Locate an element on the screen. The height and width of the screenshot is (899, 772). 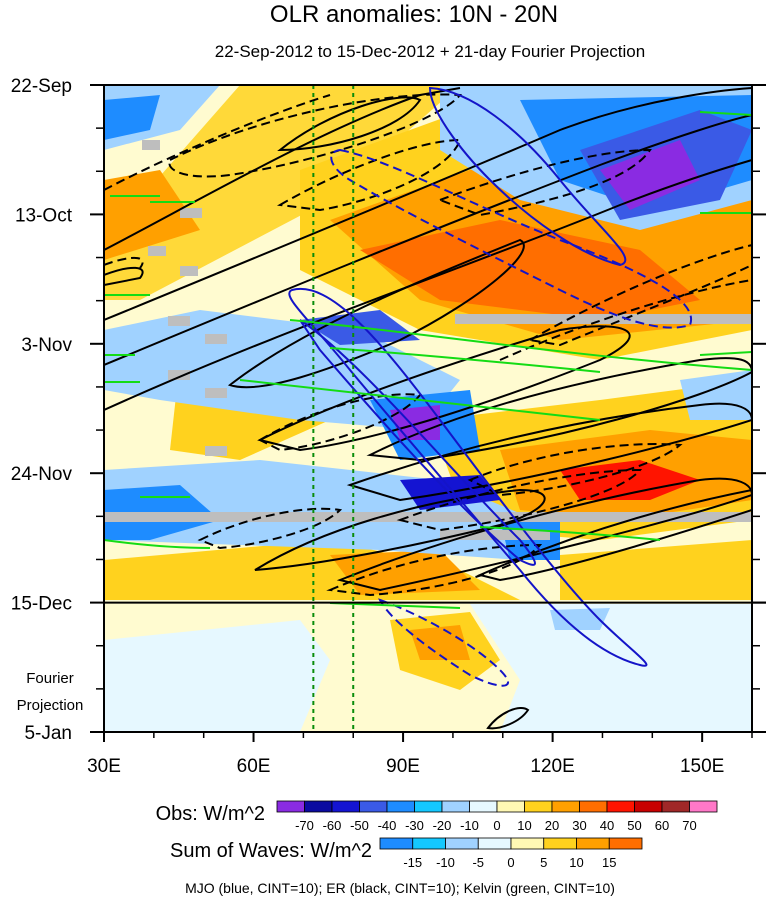
obs-colorbar-level-0: -70 is located at coordinates (304, 825).